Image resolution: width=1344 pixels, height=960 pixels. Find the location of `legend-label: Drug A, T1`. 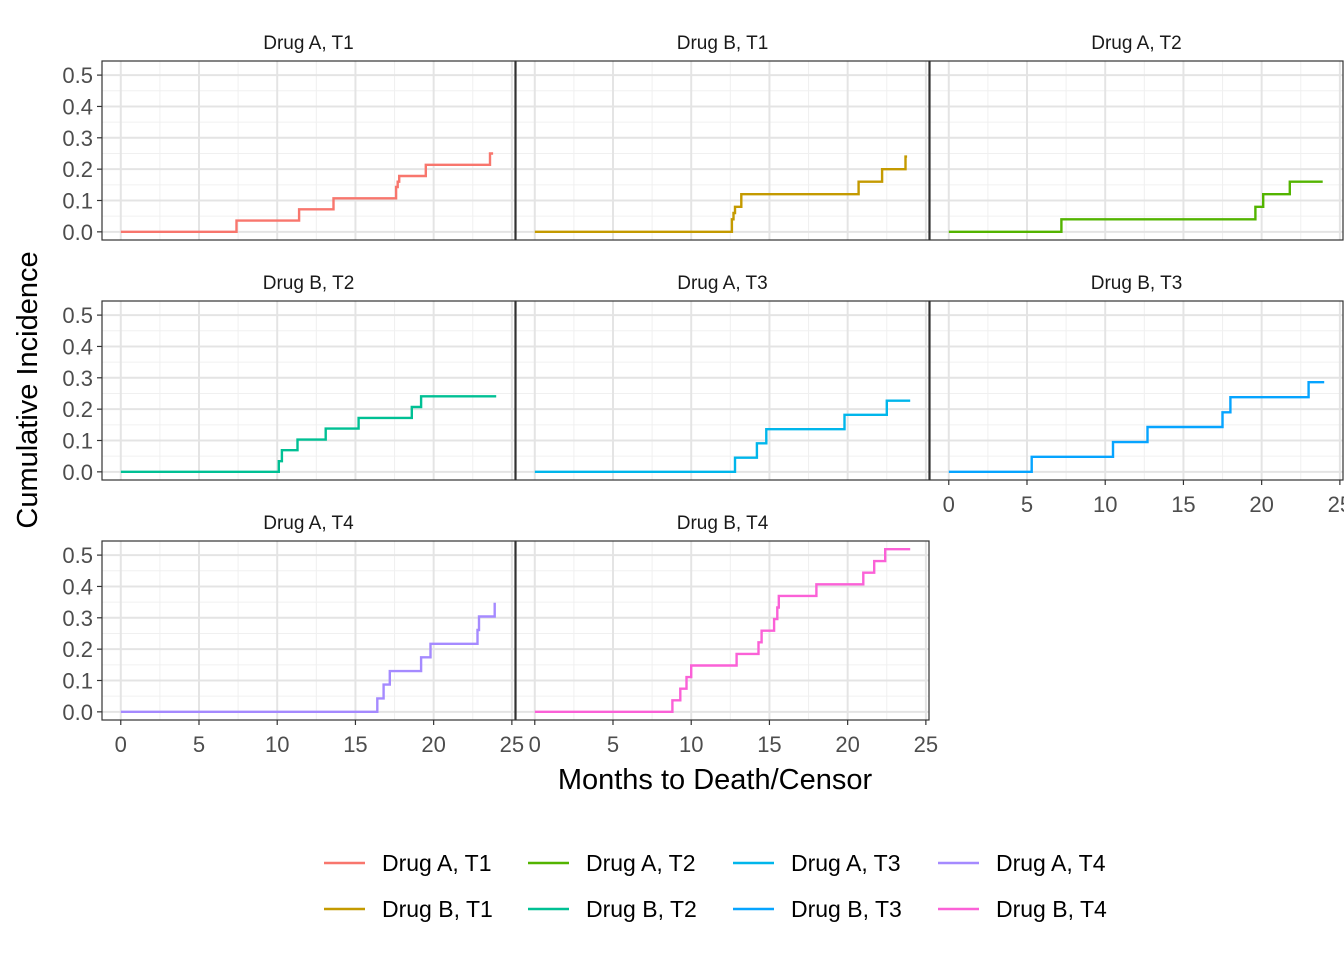

legend-label: Drug A, T1 is located at coordinates (437, 863).